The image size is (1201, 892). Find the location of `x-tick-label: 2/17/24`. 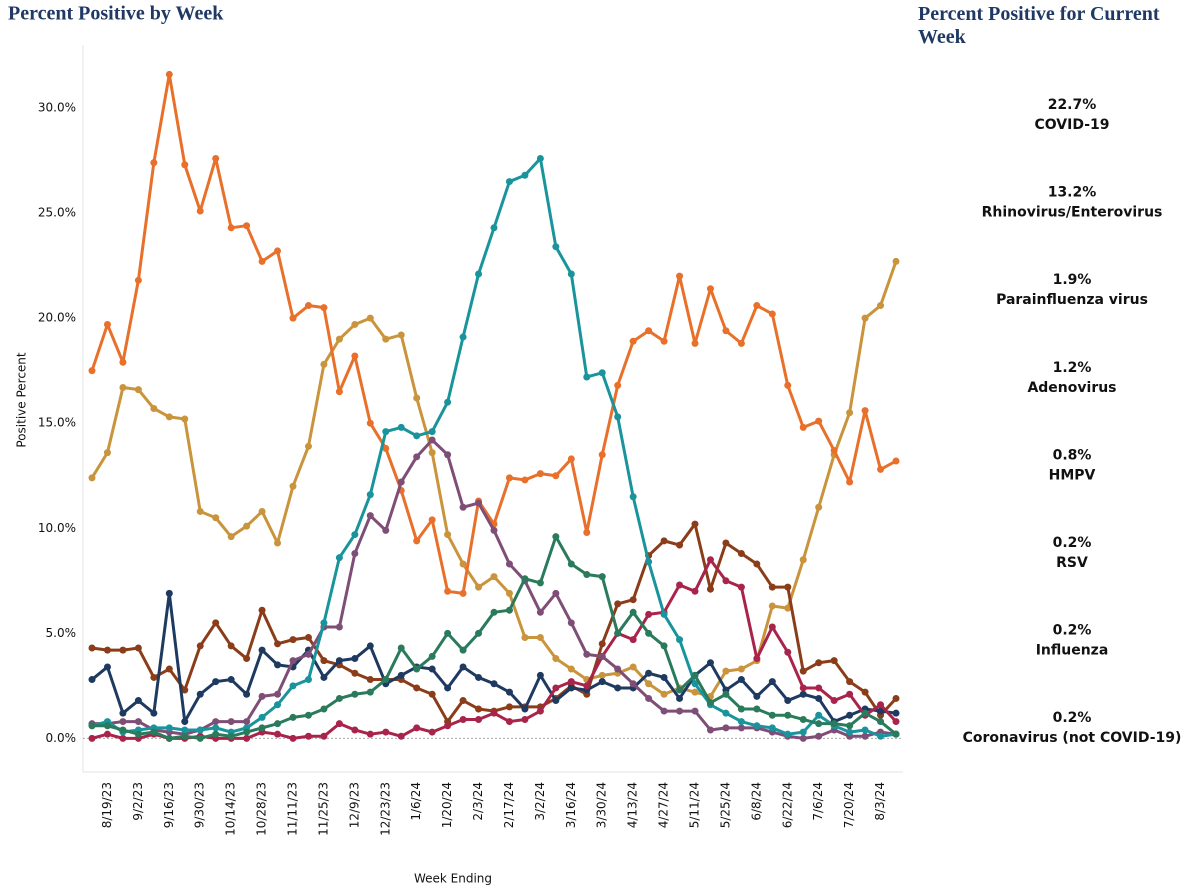

x-tick-label: 2/17/24 is located at coordinates (509, 805).